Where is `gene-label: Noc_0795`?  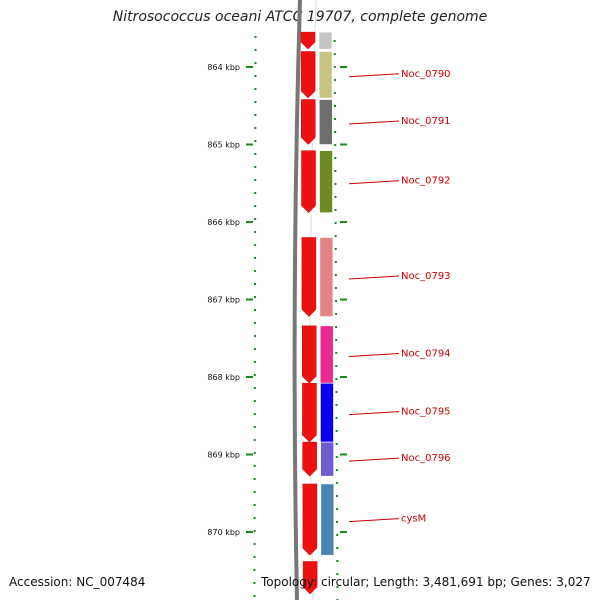
gene-label: Noc_0795 is located at coordinates (426, 412).